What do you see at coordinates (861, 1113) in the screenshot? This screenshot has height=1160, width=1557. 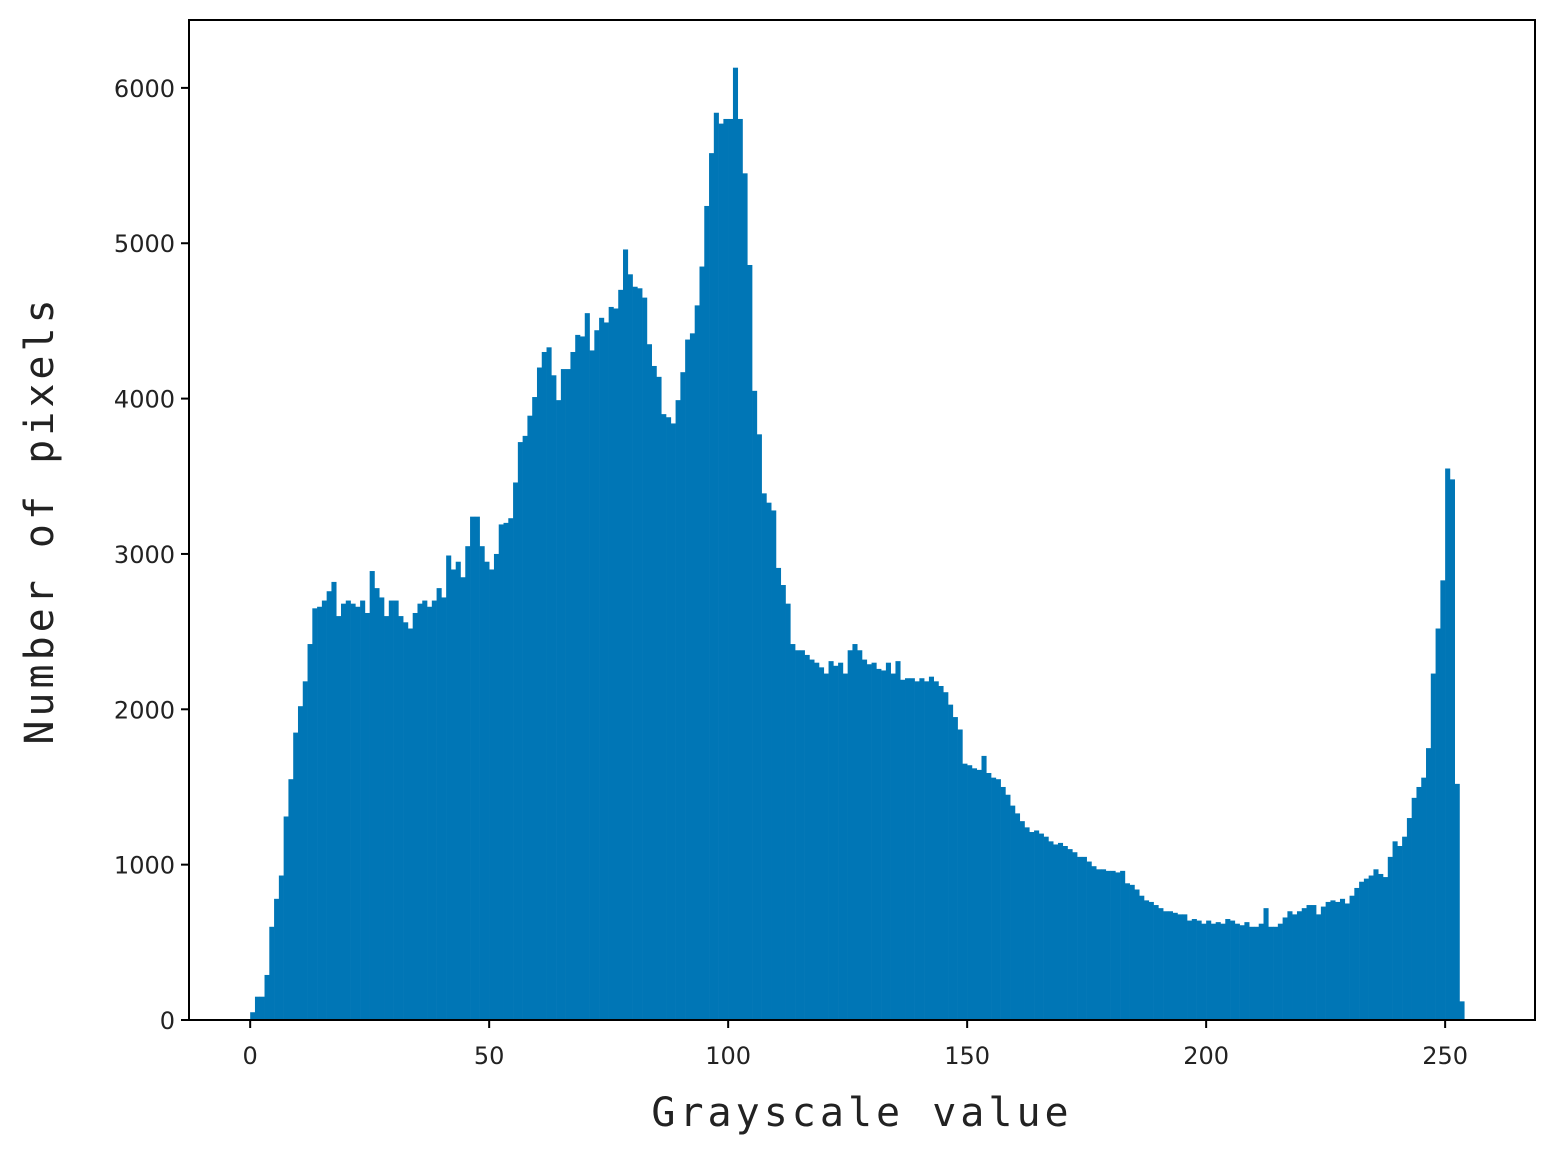 I see `x-axis-label: Grayscale value` at bounding box center [861, 1113].